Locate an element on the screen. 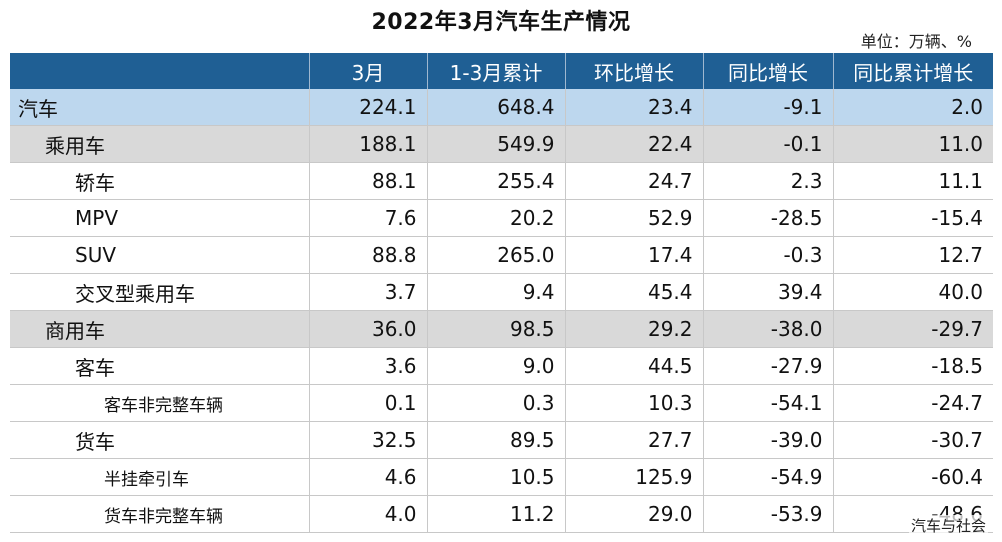 Image resolution: width=1002 pixels, height=542 pixels. table-row: MPV 7.6 20.2 52.9 -28.5 -15.4 is located at coordinates (501, 218).